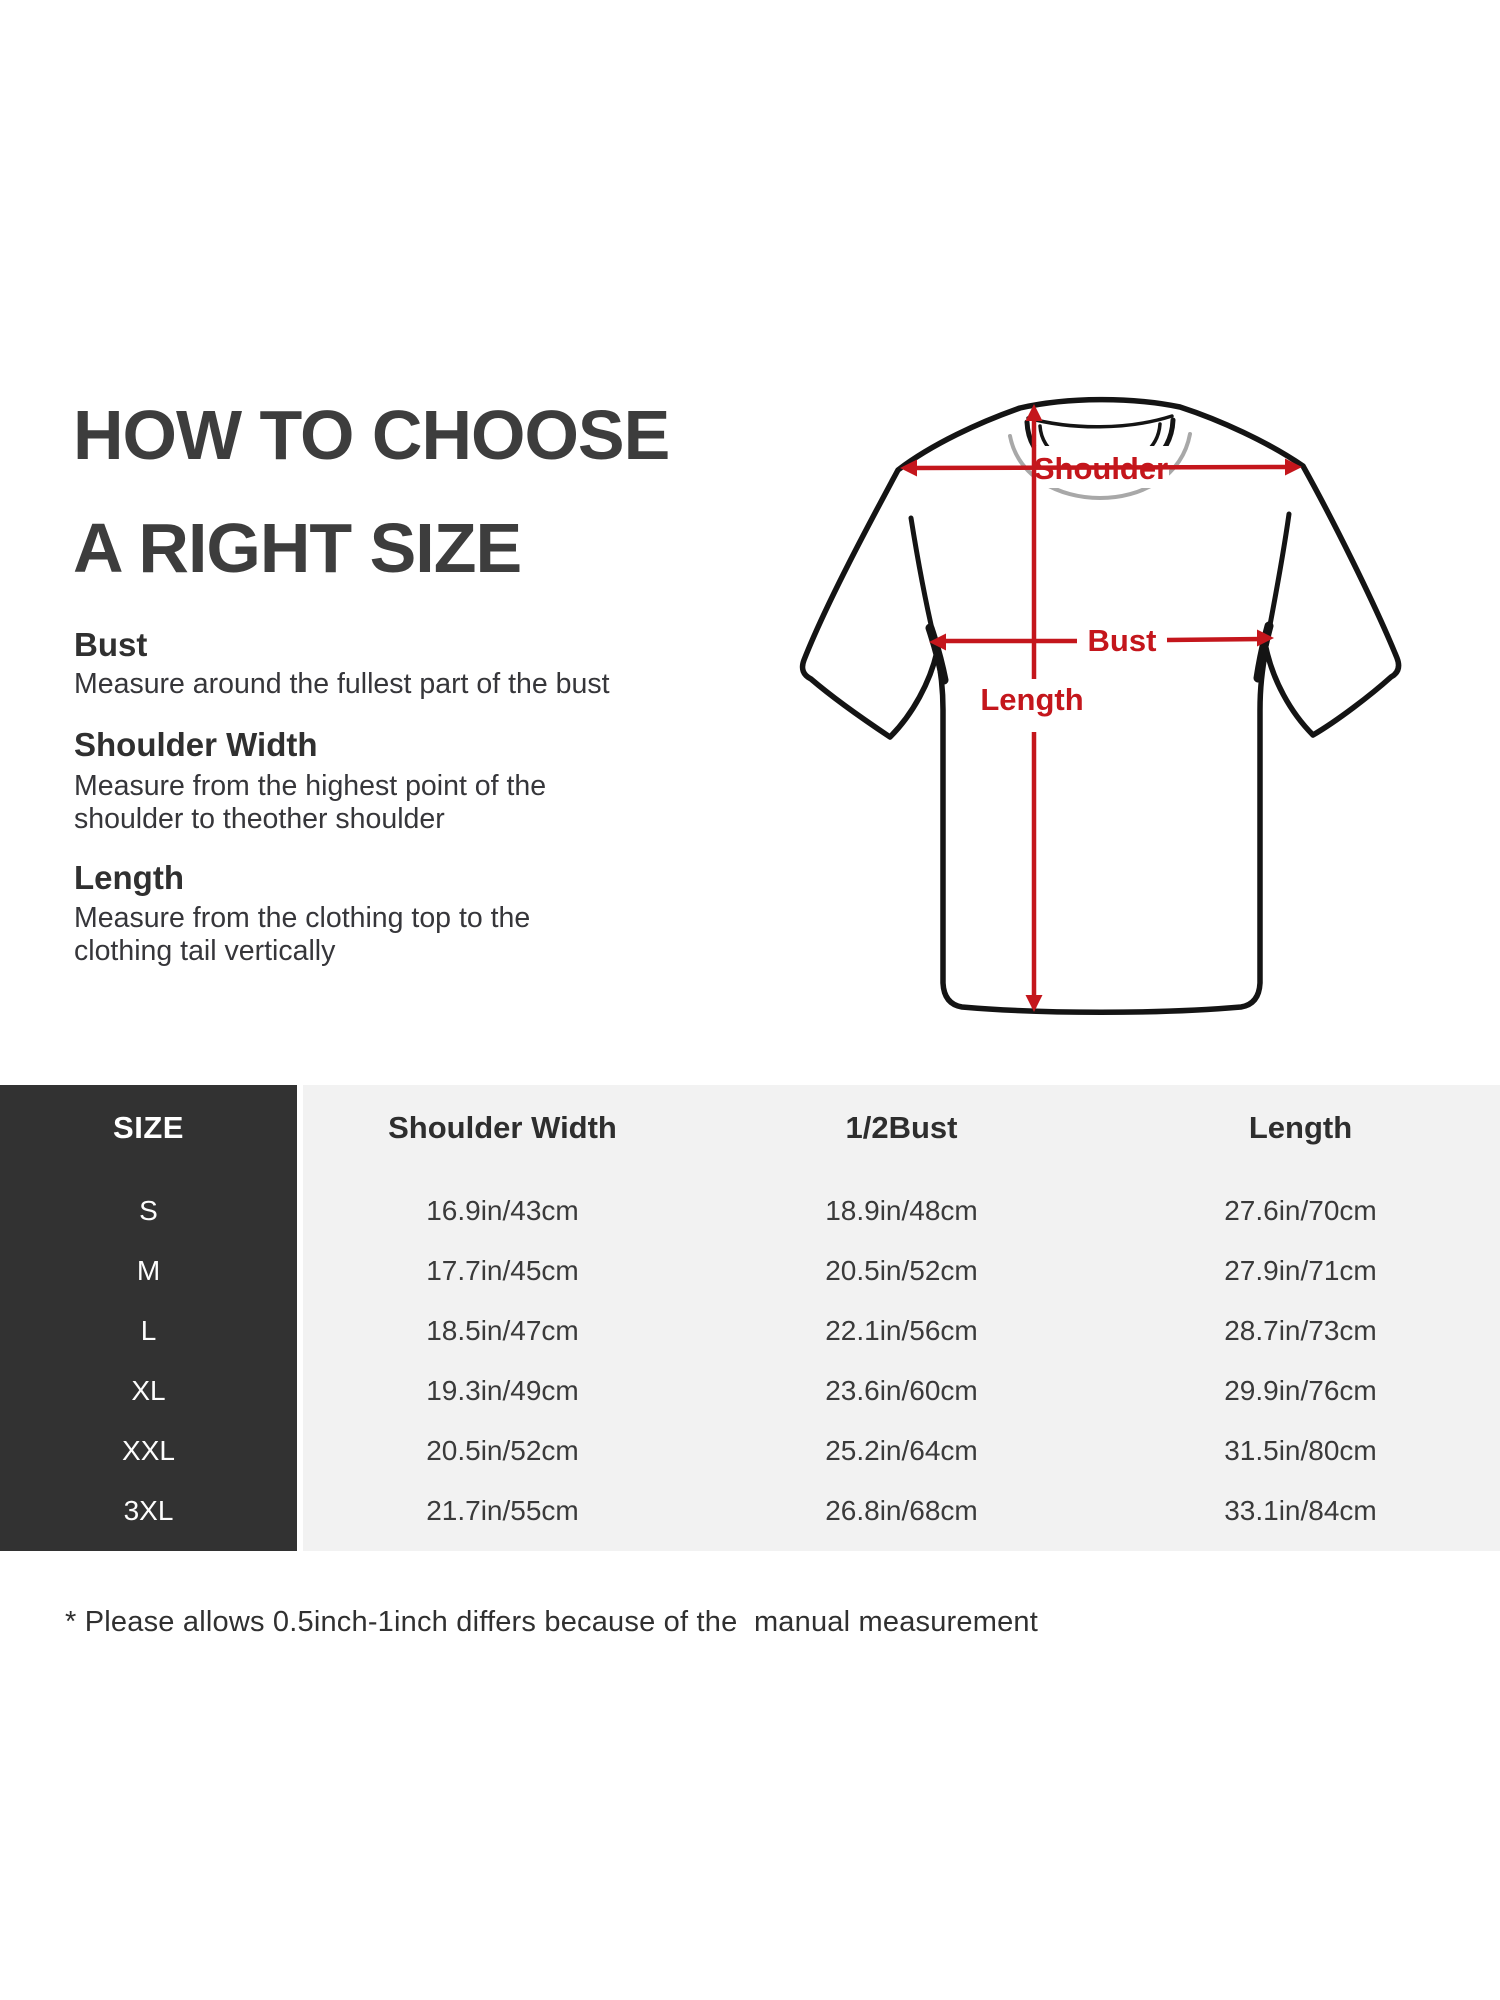  I want to click on table-row: 18.5in/47cm 22.1in/56cm 28.7in/73cm, so click(901, 1331).